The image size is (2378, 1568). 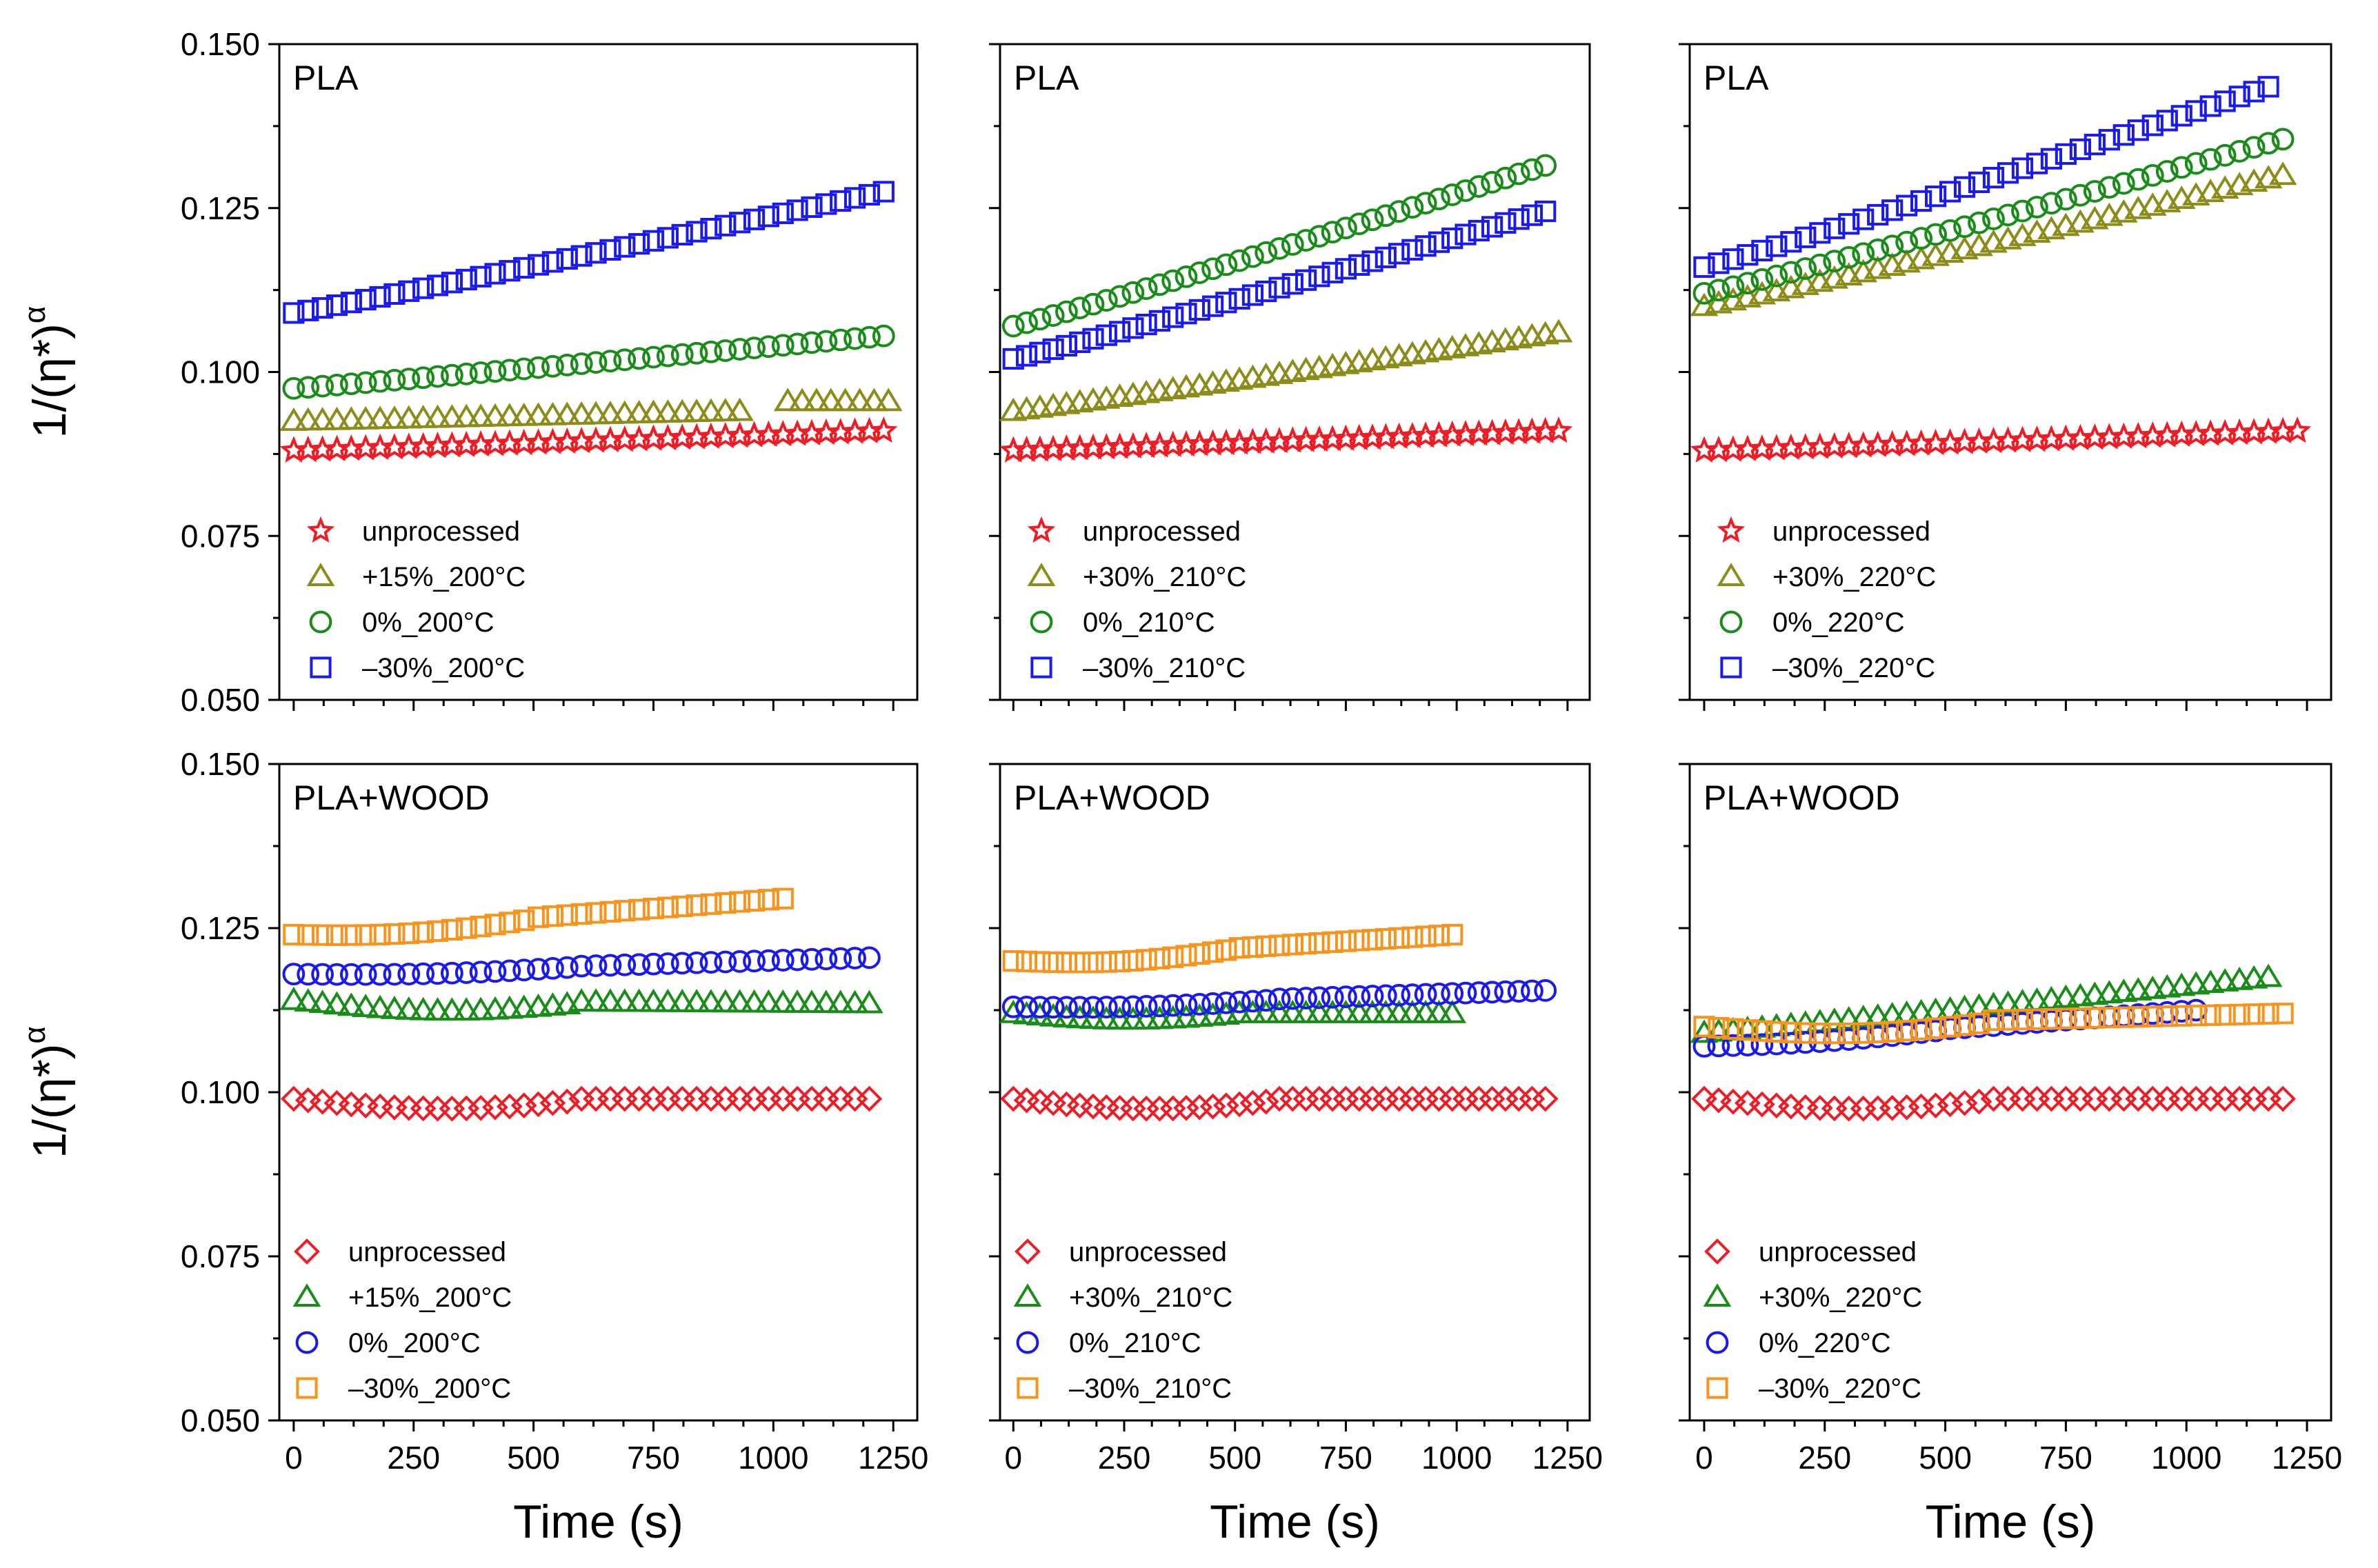 I want to click on legend-entry: +30%_210°C, so click(x=1122, y=1298).